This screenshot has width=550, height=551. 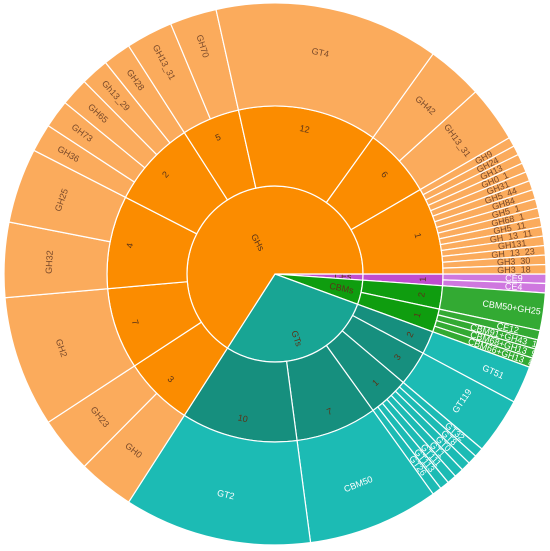 I want to click on group-label-ghs-12: 12, so click(x=305, y=129).